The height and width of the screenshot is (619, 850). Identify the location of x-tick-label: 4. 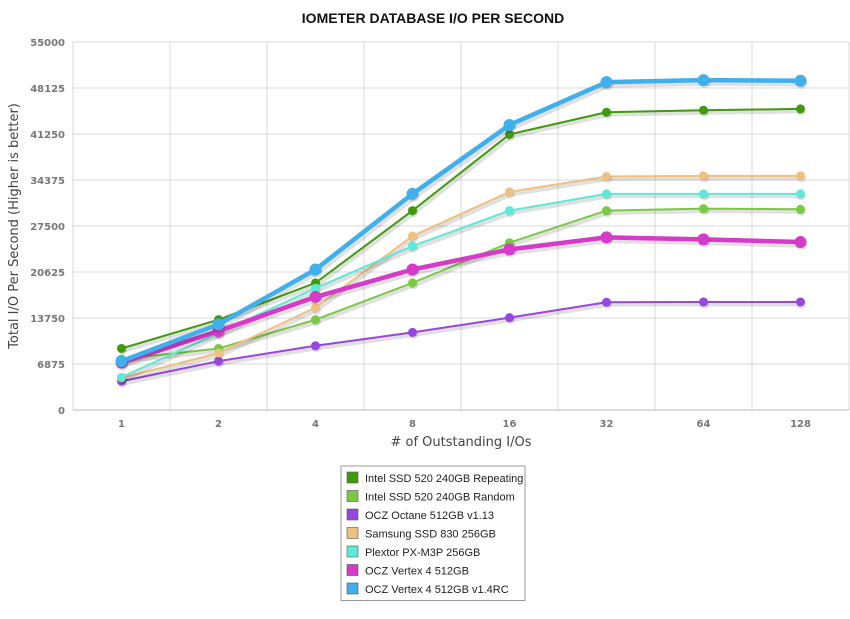
(315, 424).